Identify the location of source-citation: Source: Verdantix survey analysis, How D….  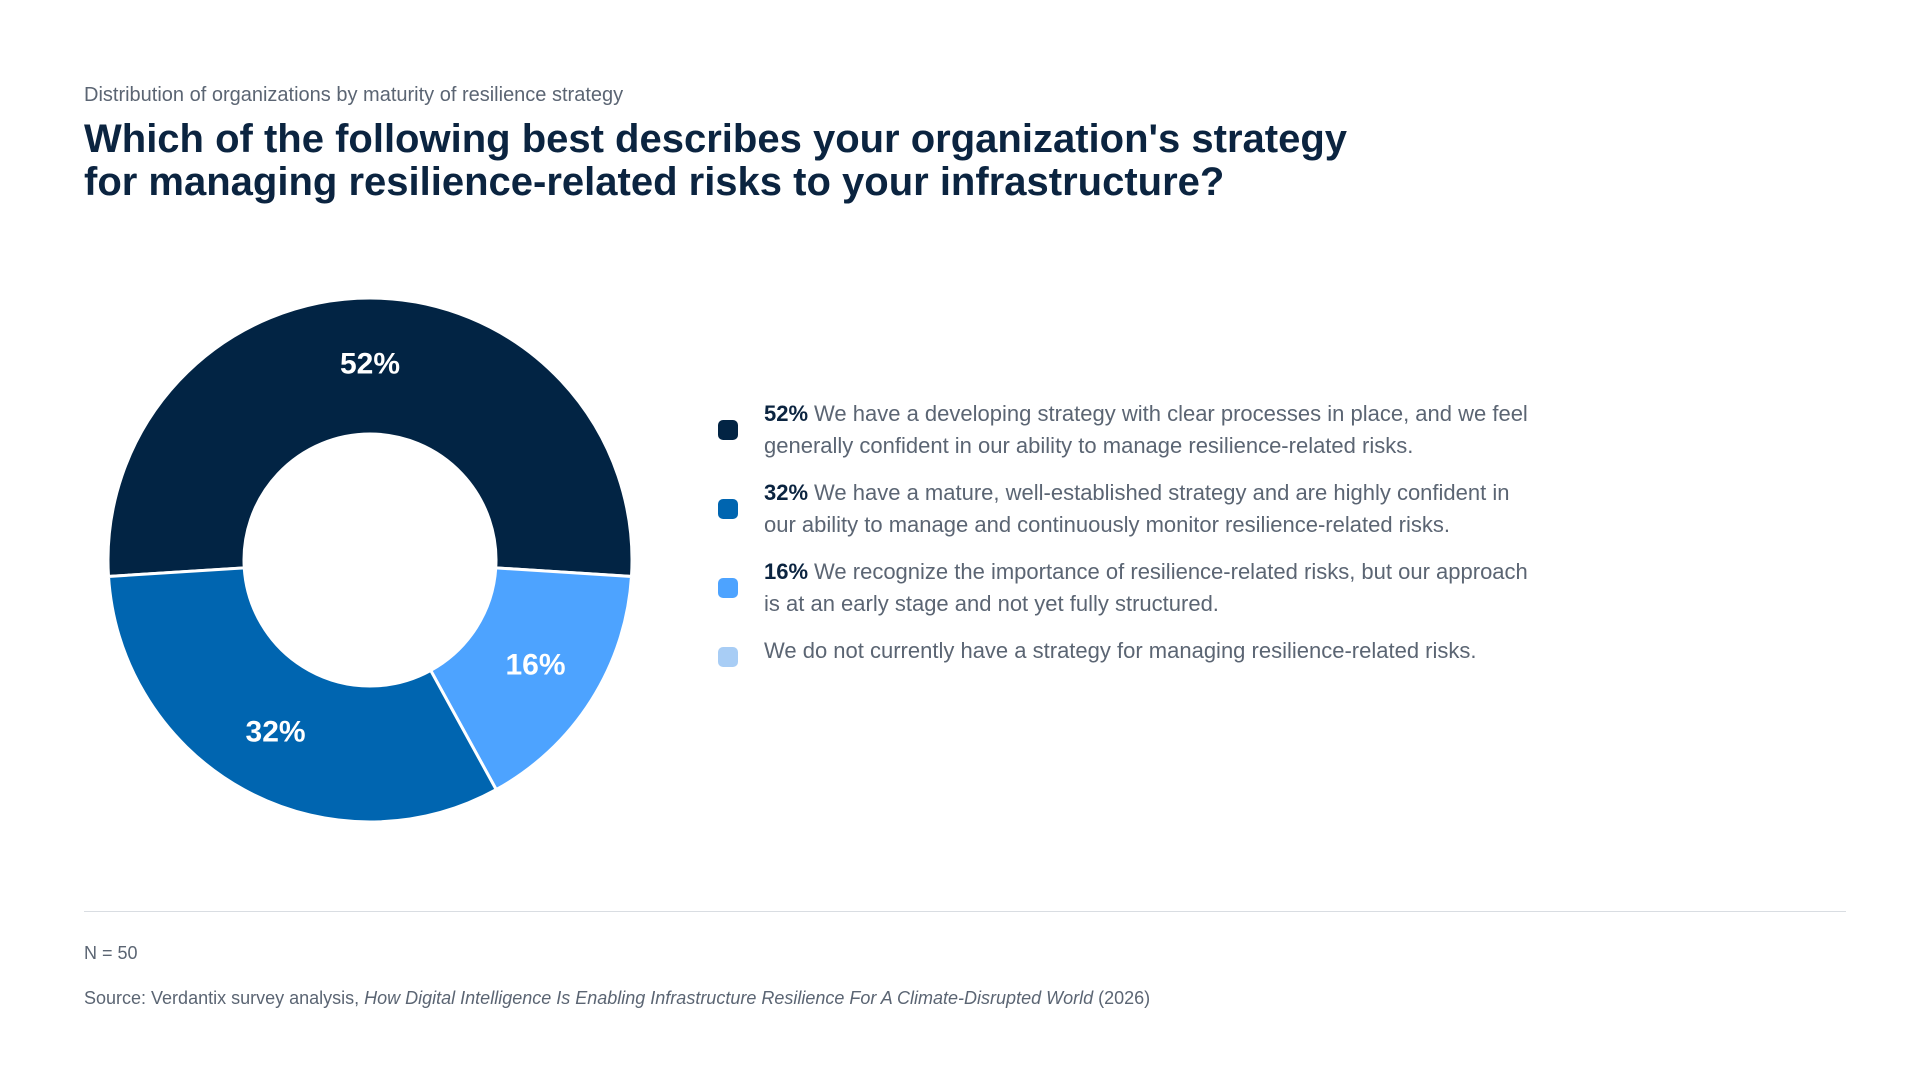
(617, 998).